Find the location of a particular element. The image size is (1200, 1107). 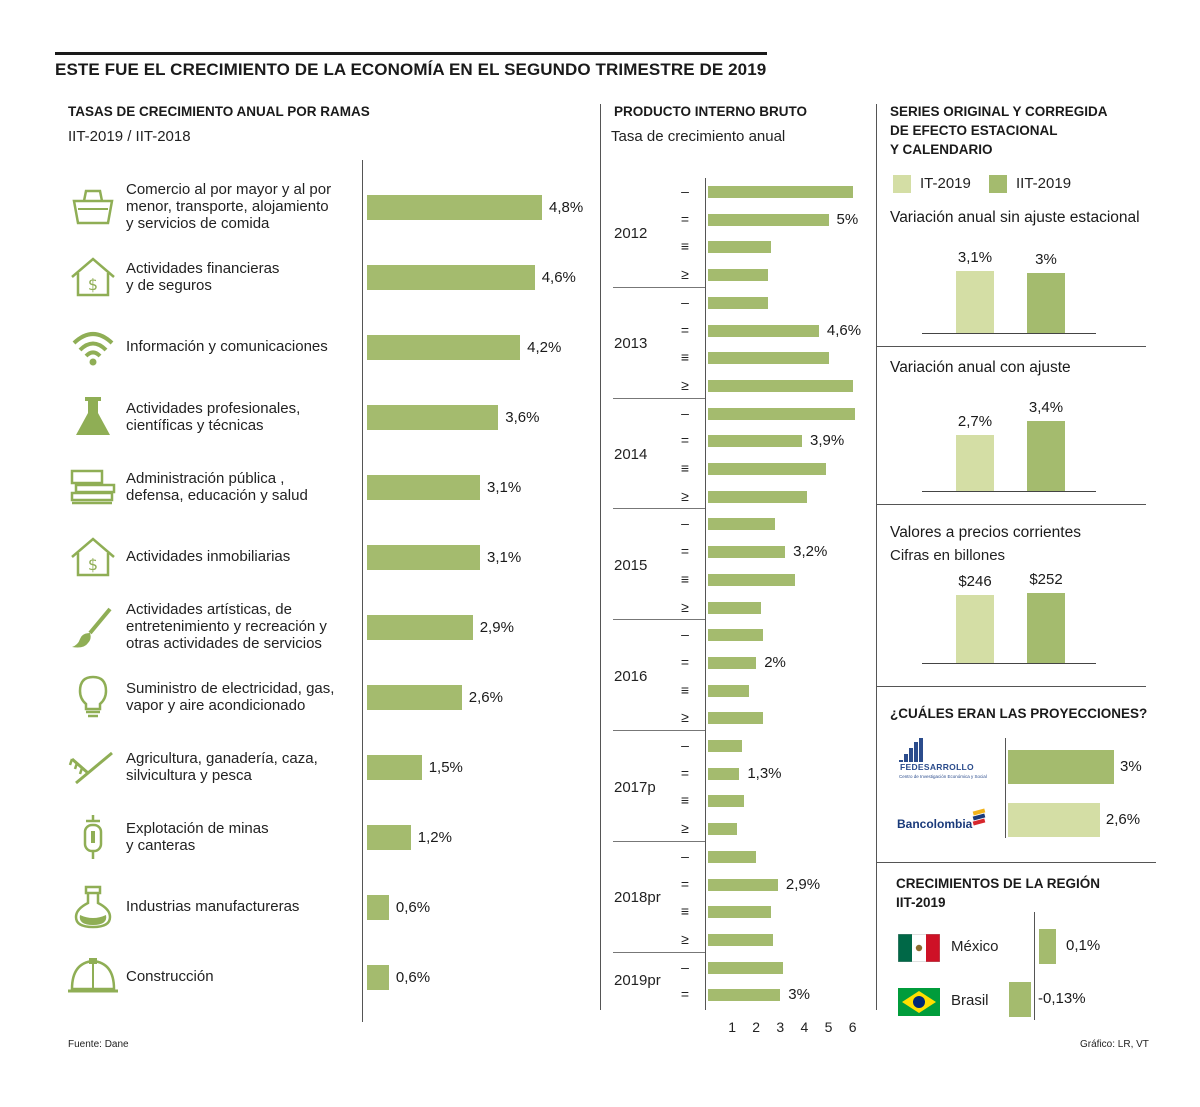

series-panel-title: Valores a precios corrientes is located at coordinates (985, 532).